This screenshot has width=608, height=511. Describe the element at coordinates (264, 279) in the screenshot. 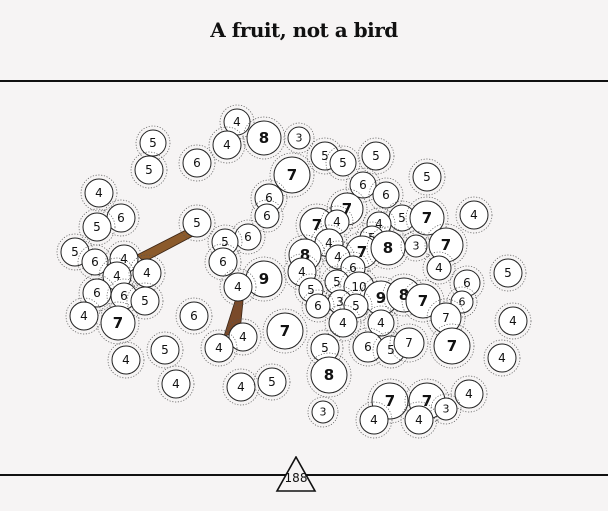

I see `numbered-dot: 9` at that location.